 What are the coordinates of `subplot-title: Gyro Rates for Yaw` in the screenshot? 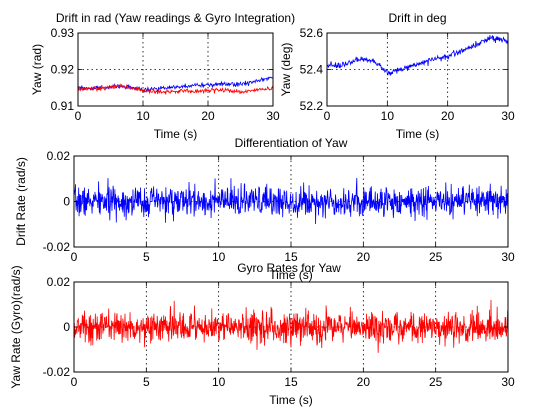 It's located at (289, 268).